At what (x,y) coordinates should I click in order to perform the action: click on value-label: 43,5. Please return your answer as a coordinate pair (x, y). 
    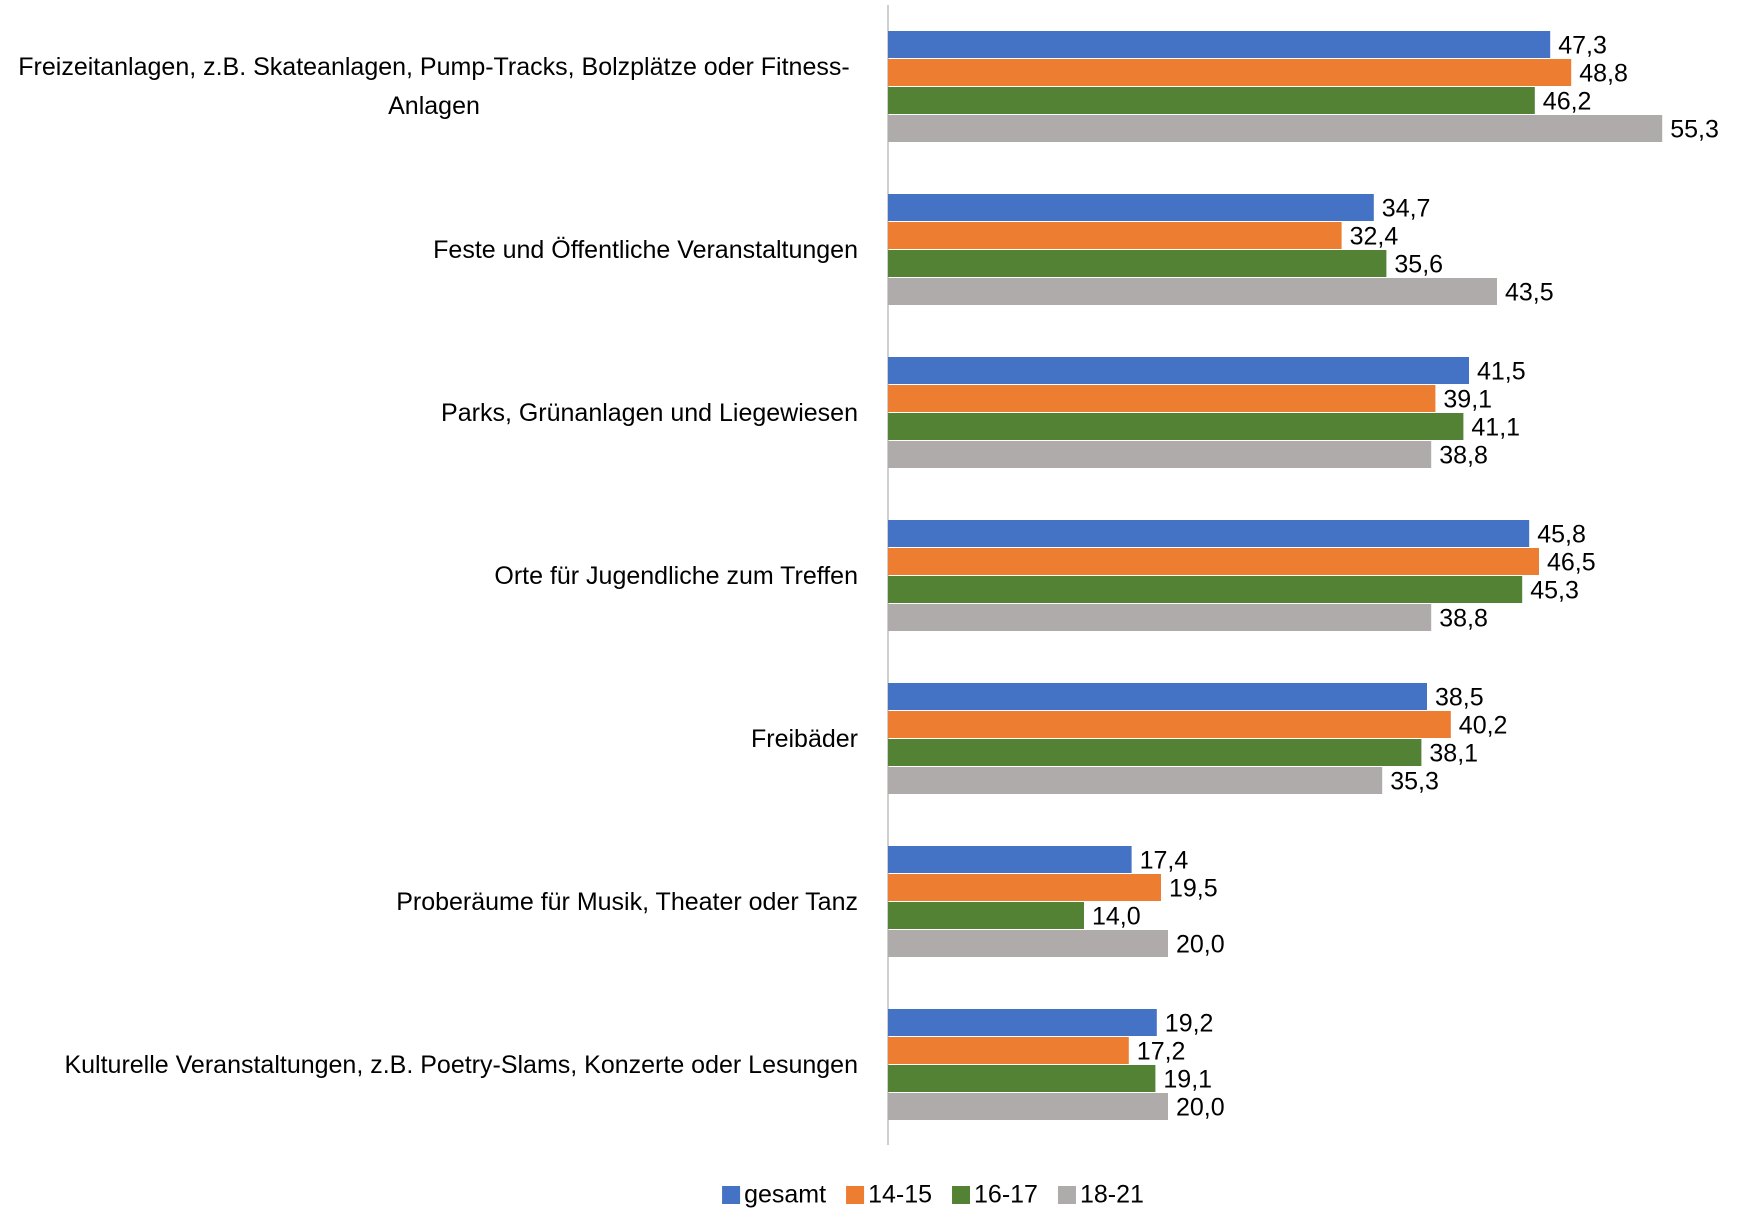
    Looking at the image, I should click on (1529, 293).